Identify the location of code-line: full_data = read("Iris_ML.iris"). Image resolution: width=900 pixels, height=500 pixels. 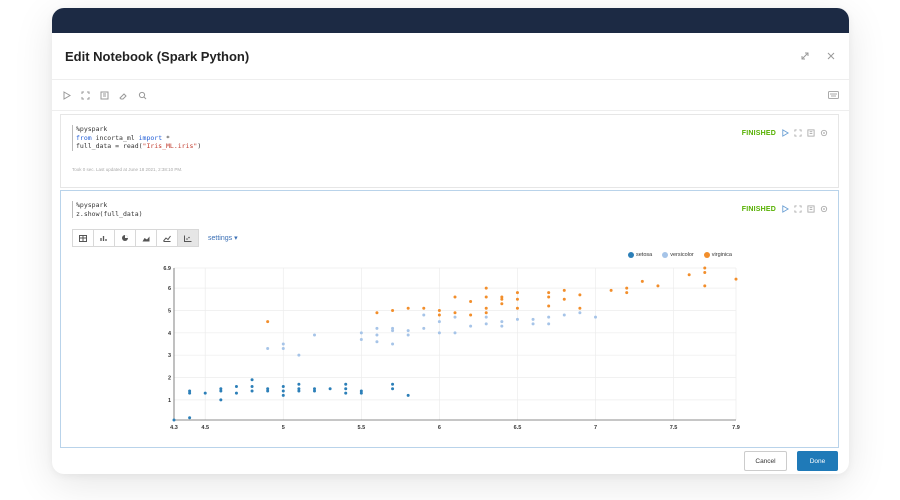
(139, 146).